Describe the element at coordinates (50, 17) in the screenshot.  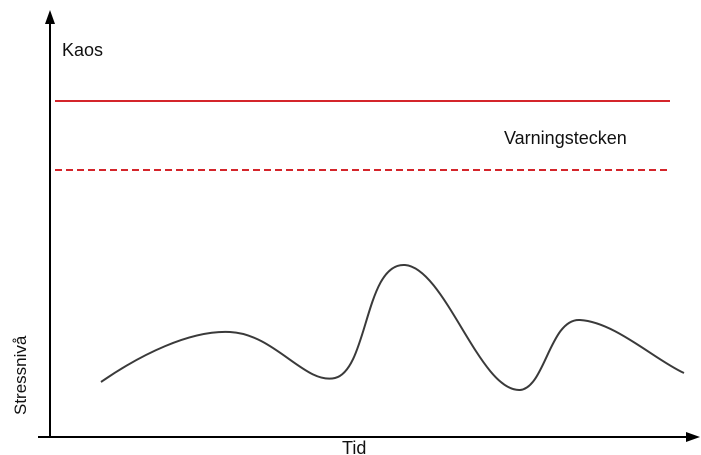
I see `y-axis-arrow-icon` at that location.